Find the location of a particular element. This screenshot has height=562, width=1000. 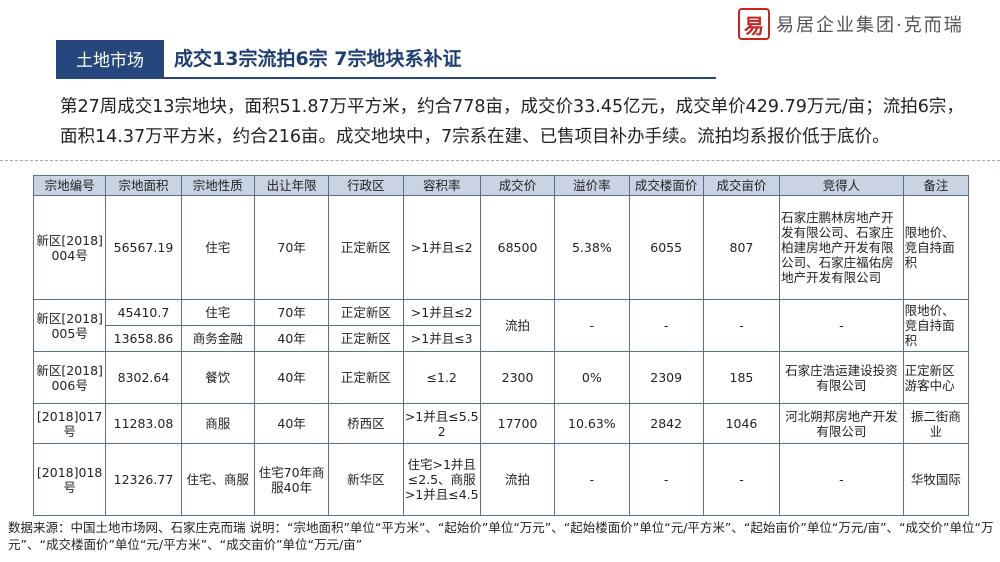

cell-area: 12326.77 is located at coordinates (143, 479).